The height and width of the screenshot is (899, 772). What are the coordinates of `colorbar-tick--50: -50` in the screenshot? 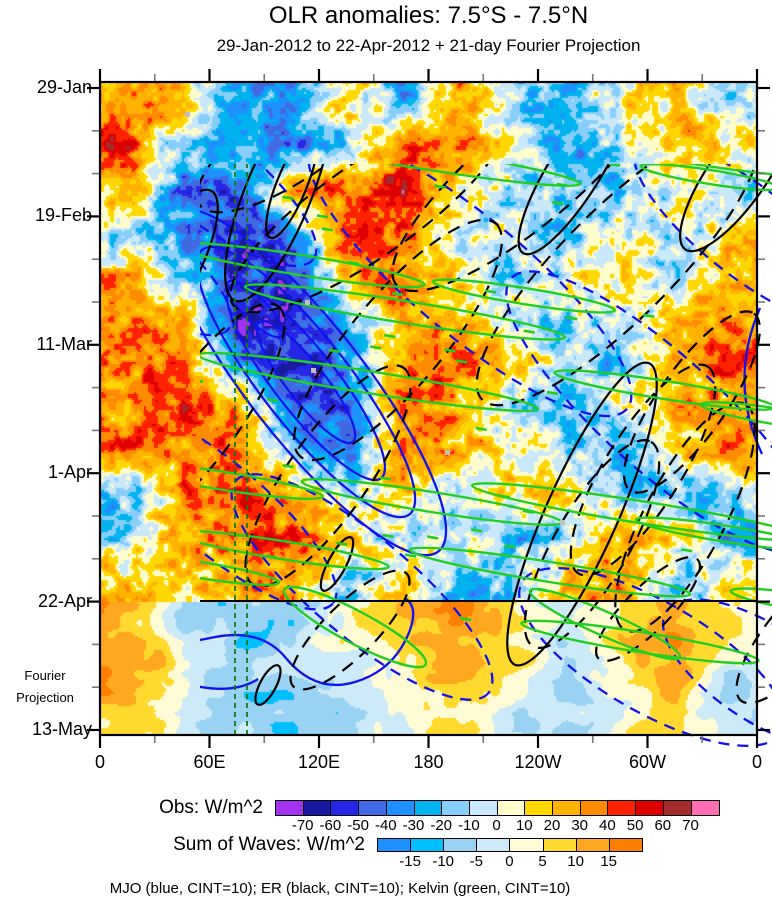 It's located at (358, 825).